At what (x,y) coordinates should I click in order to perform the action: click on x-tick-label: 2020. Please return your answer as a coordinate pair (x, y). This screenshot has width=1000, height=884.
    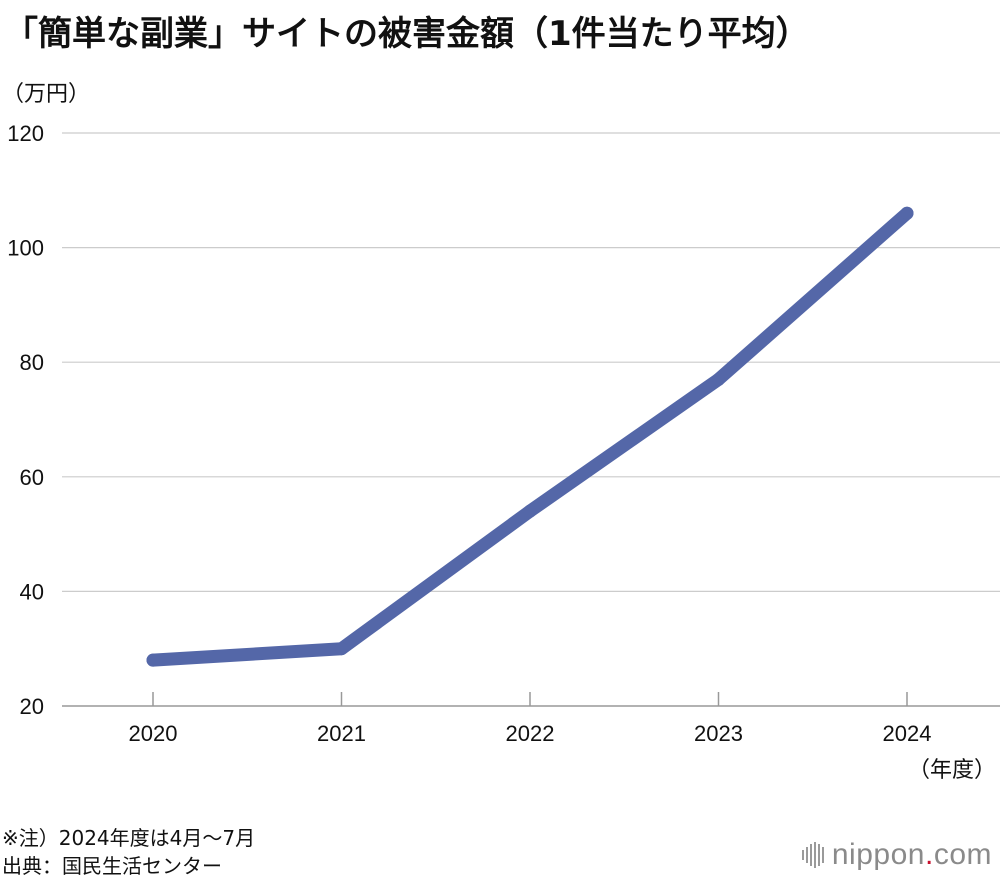
    Looking at the image, I should click on (153, 733).